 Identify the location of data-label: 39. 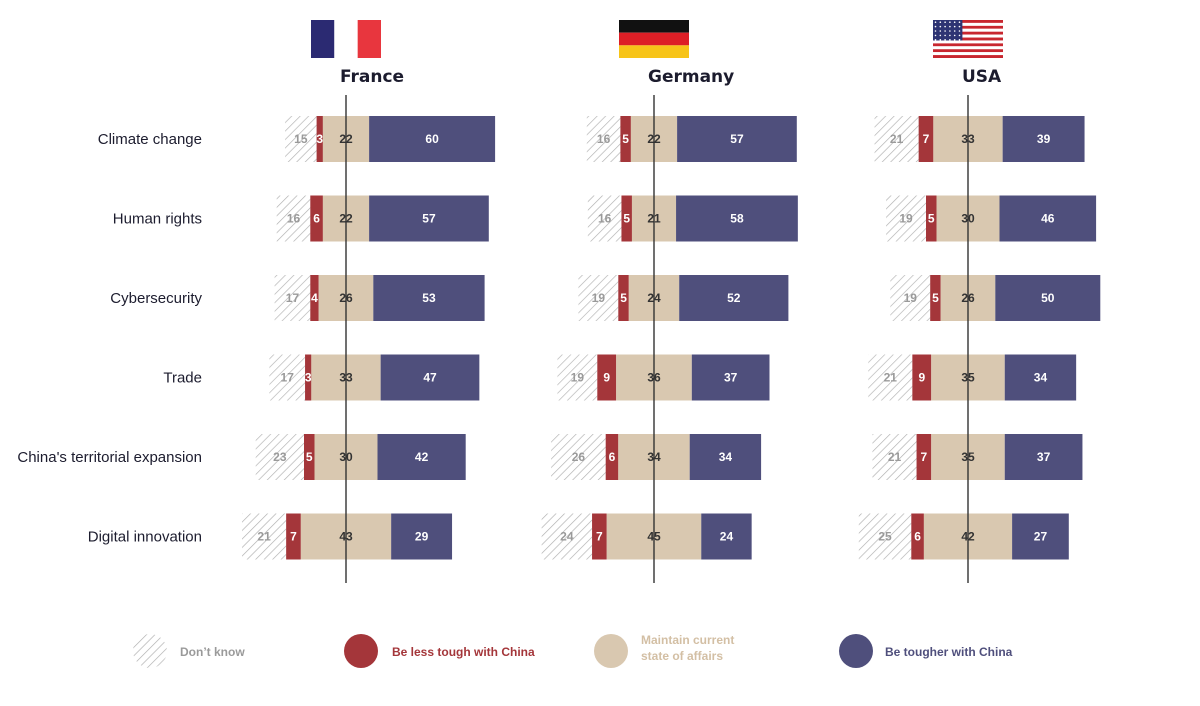
(1044, 139).